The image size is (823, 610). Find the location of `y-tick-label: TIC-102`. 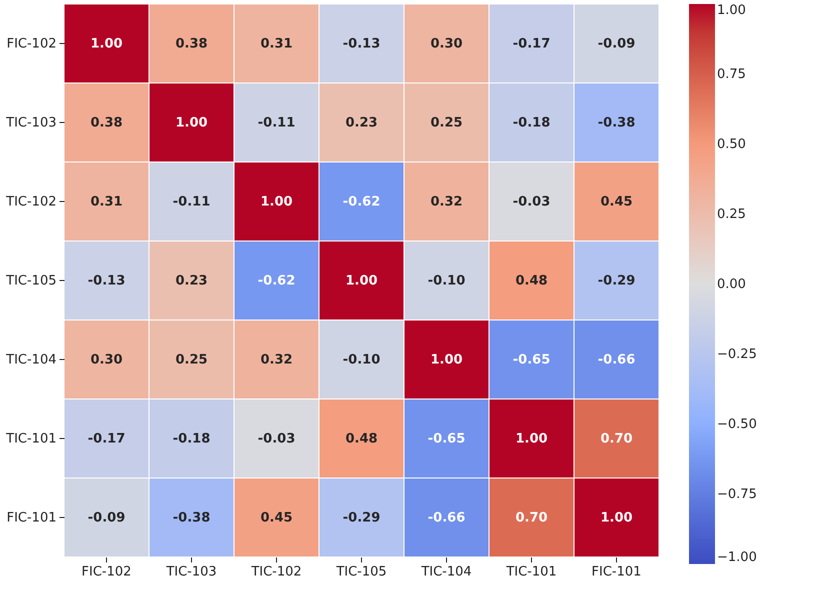

y-tick-label: TIC-102 is located at coordinates (30, 202).